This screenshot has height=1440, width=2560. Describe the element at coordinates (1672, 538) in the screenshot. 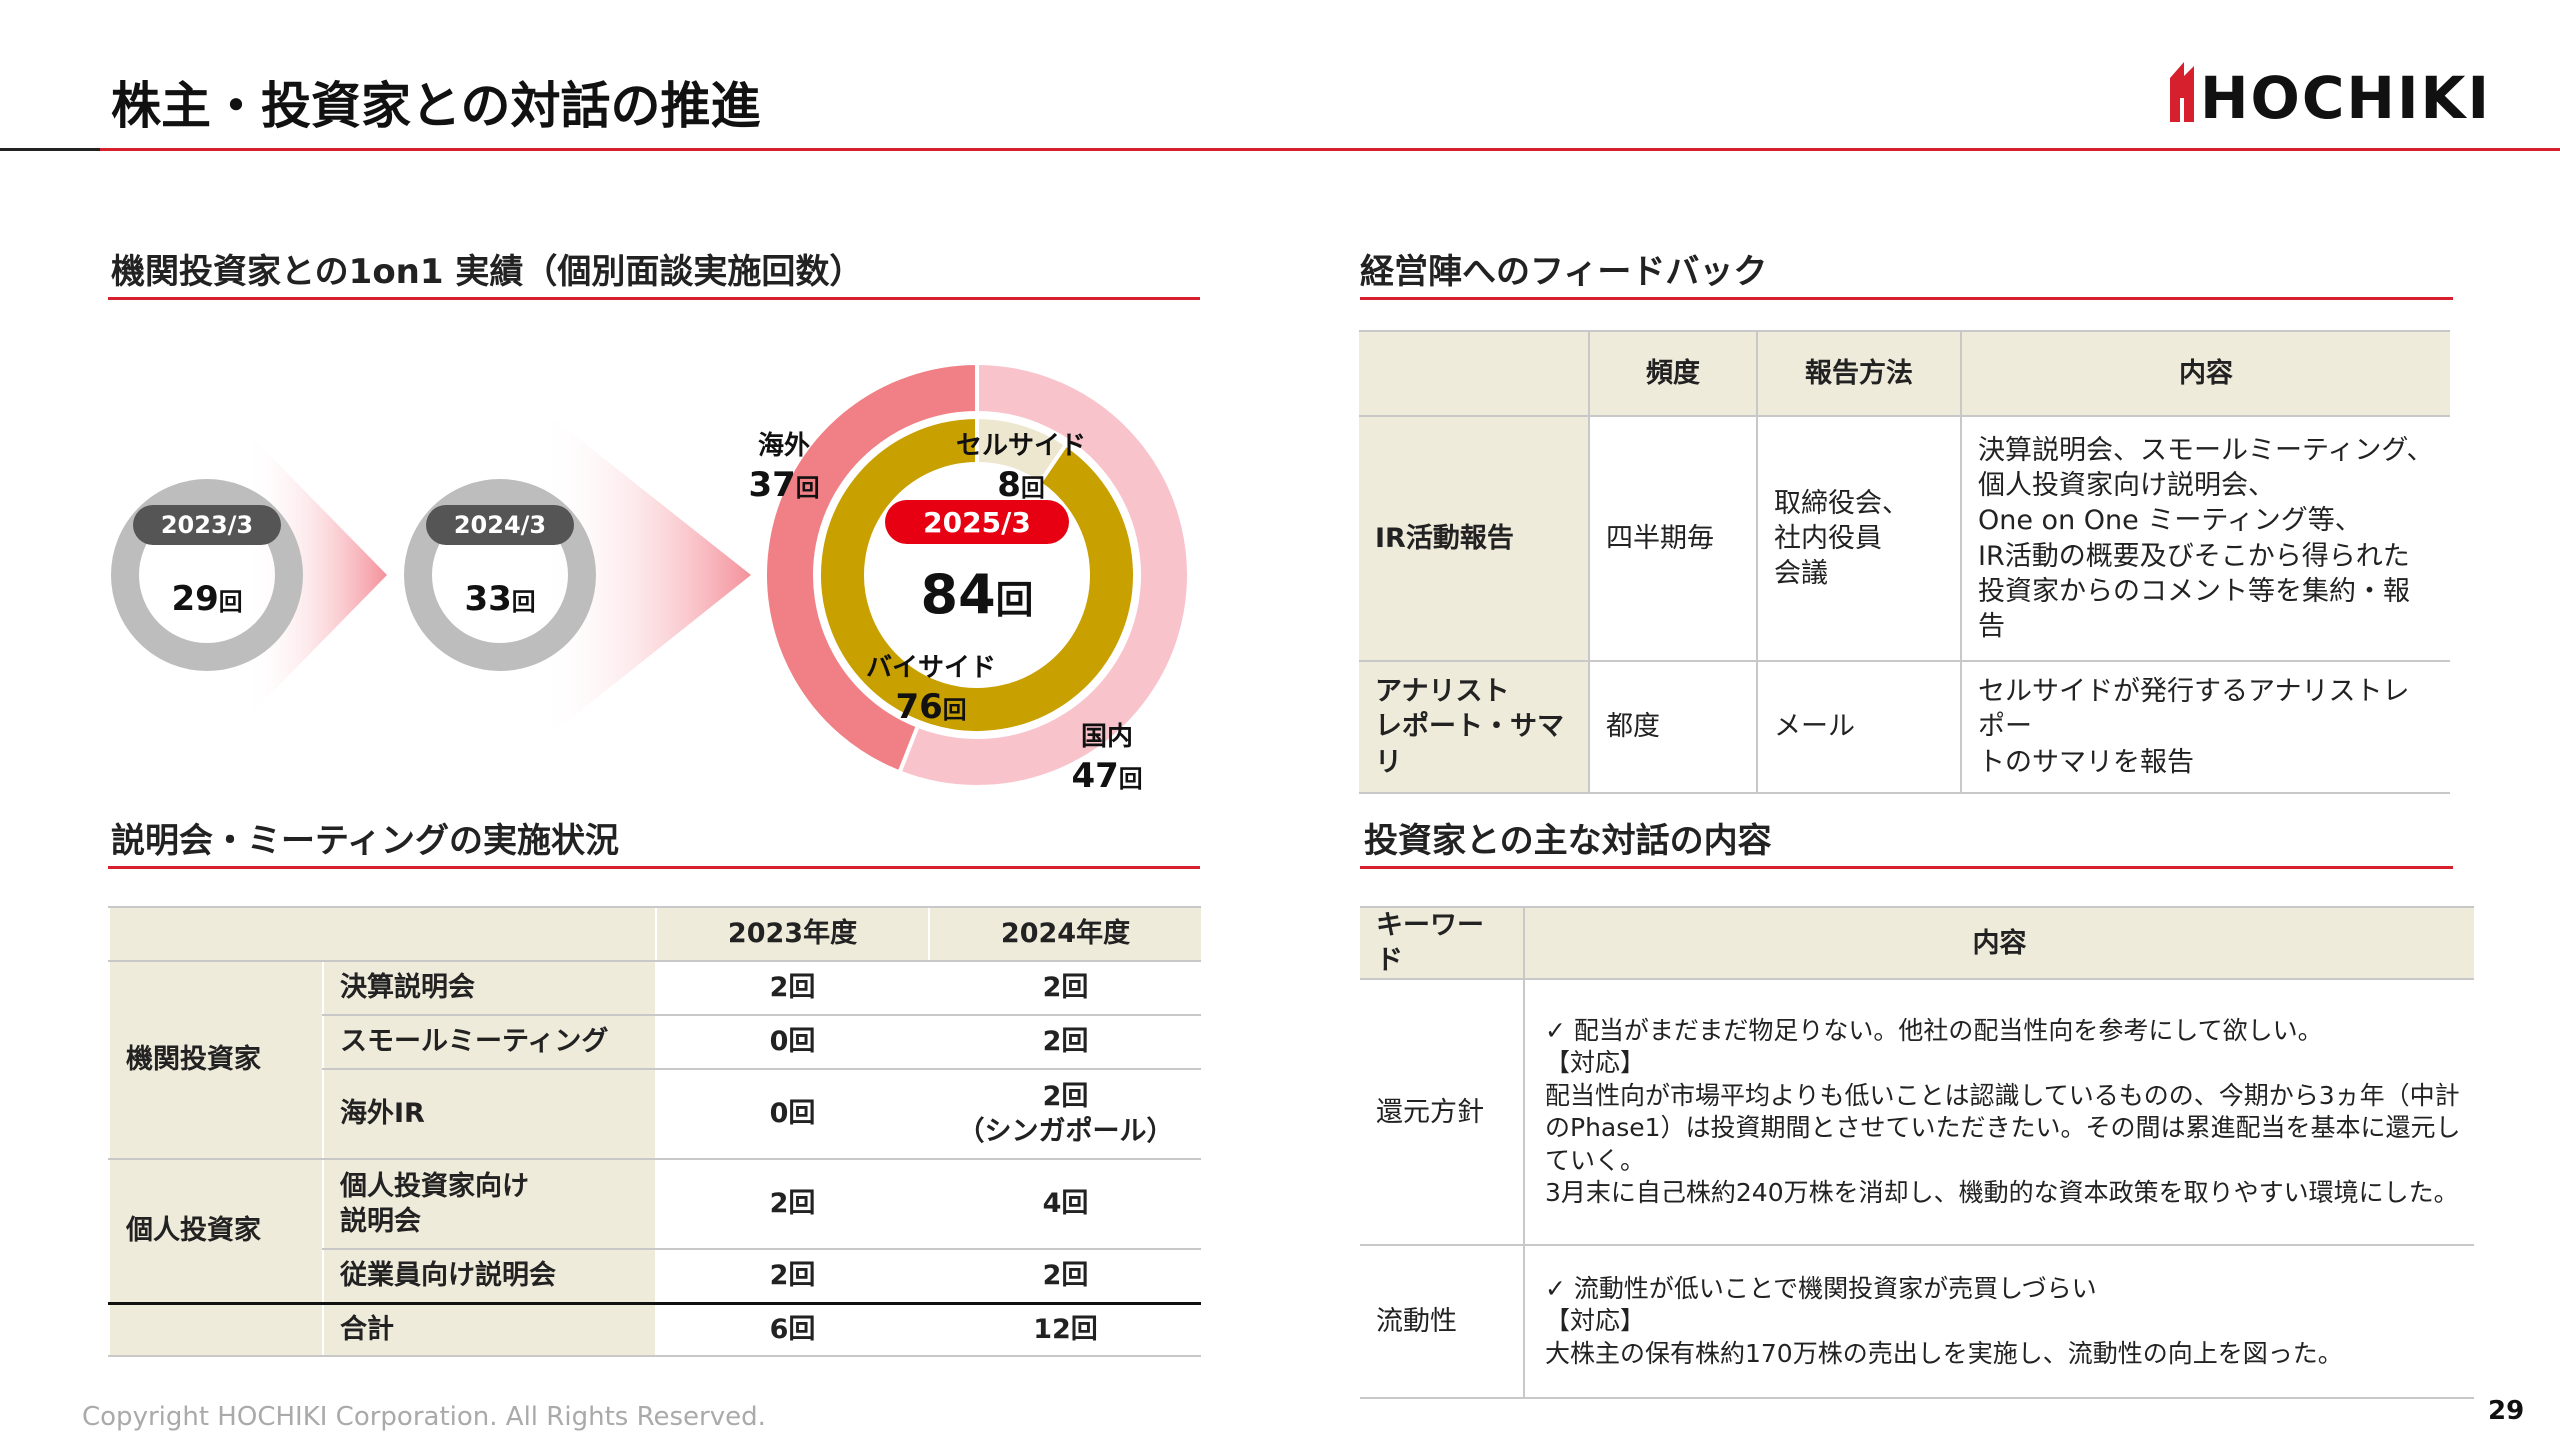

I see `cell: 四半期毎` at that location.